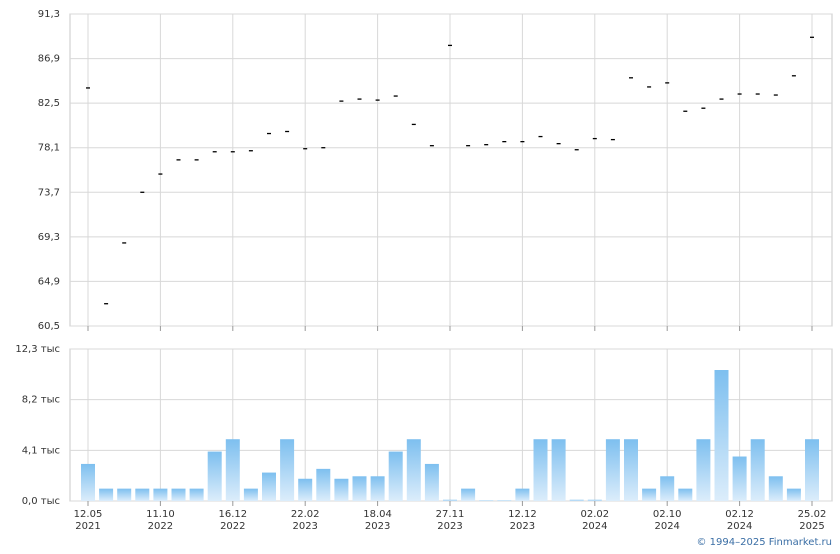 Image resolution: width=840 pixels, height=554 pixels. I want to click on x-tick-label: 2025, so click(811, 526).